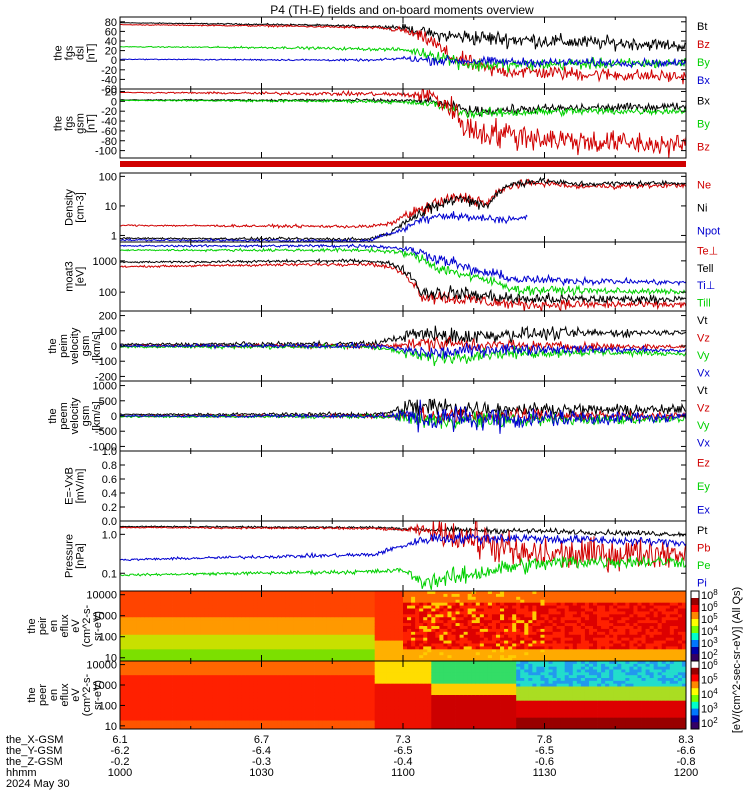  I want to click on ytick-label: -100, so click(106, 152).